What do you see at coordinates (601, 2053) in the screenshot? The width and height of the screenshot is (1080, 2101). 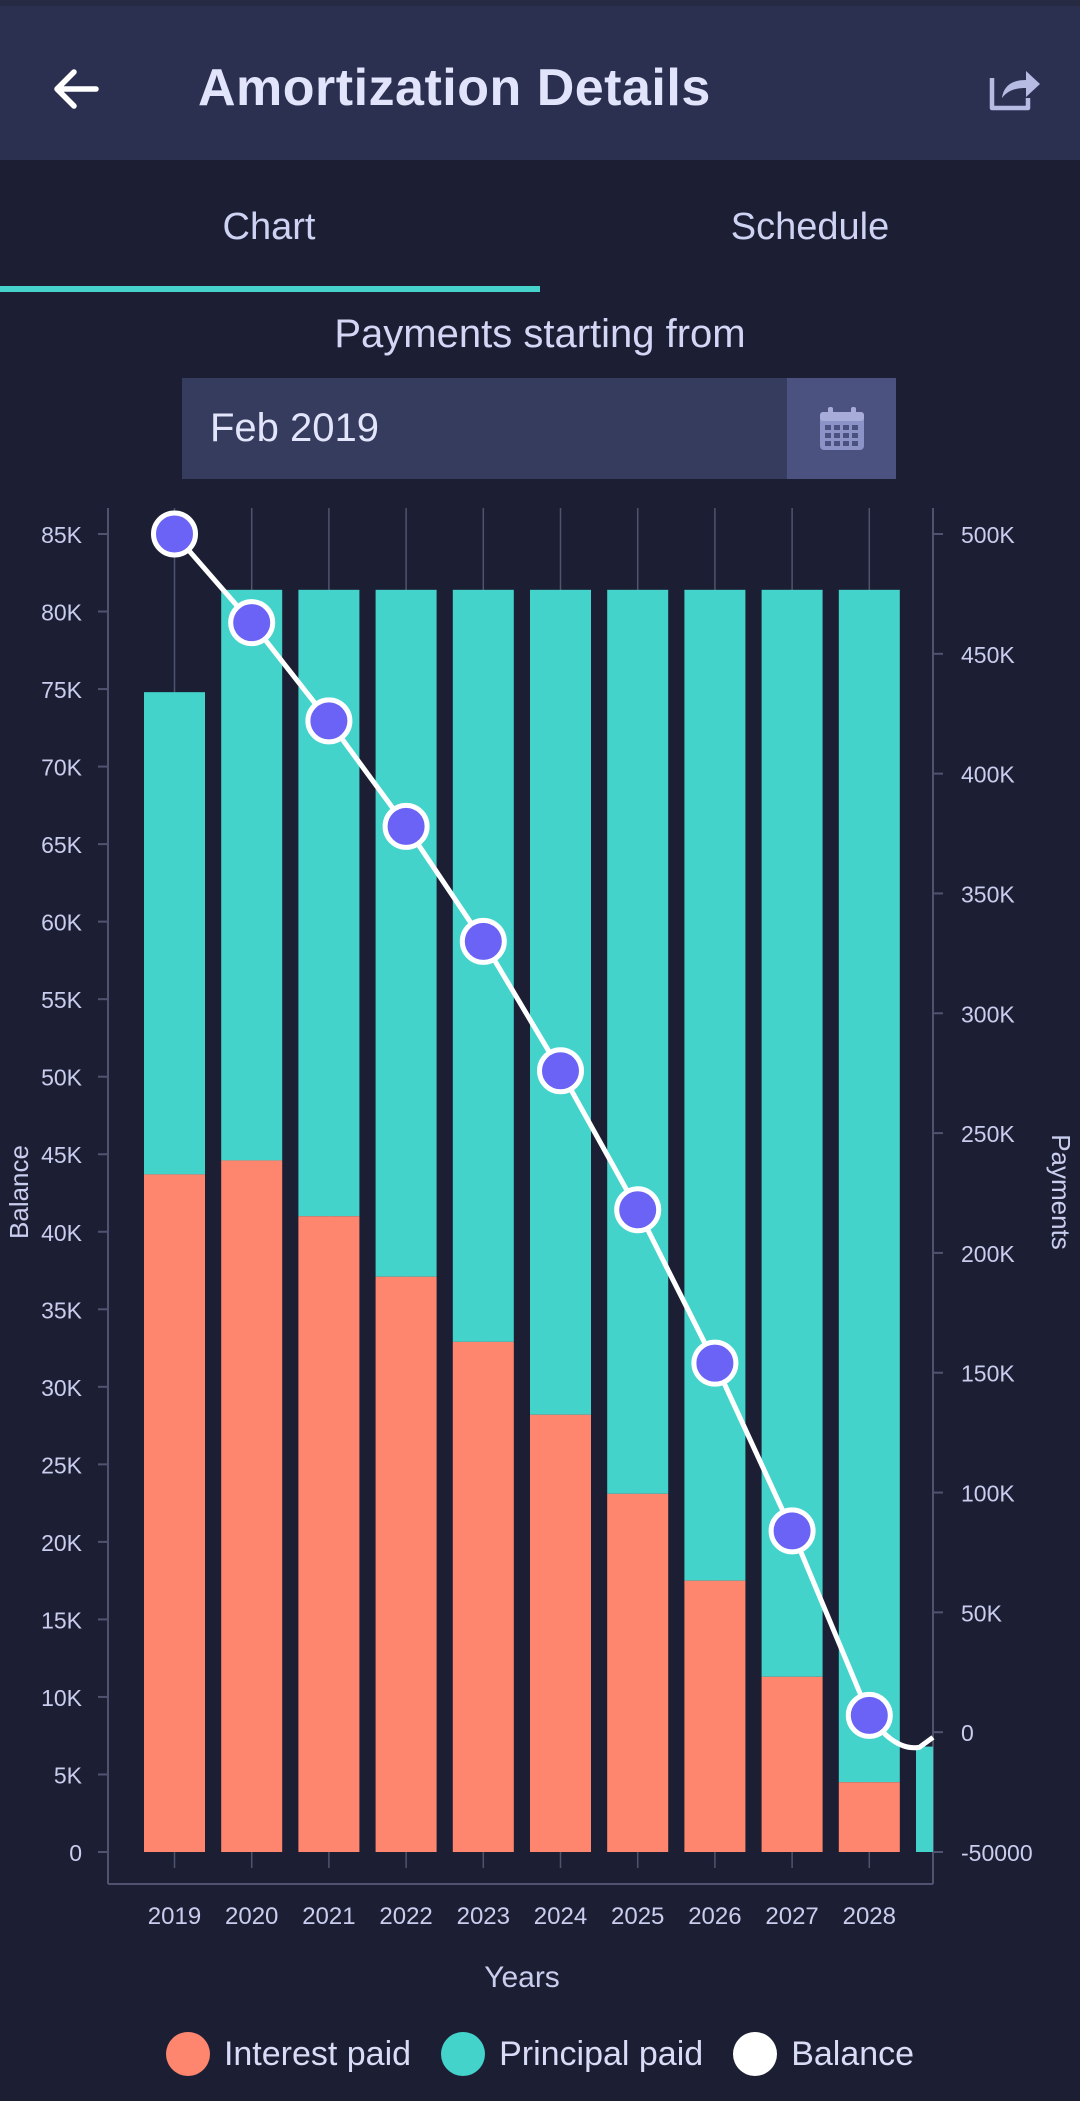 I see `legend-label-principal: Principal paid` at bounding box center [601, 2053].